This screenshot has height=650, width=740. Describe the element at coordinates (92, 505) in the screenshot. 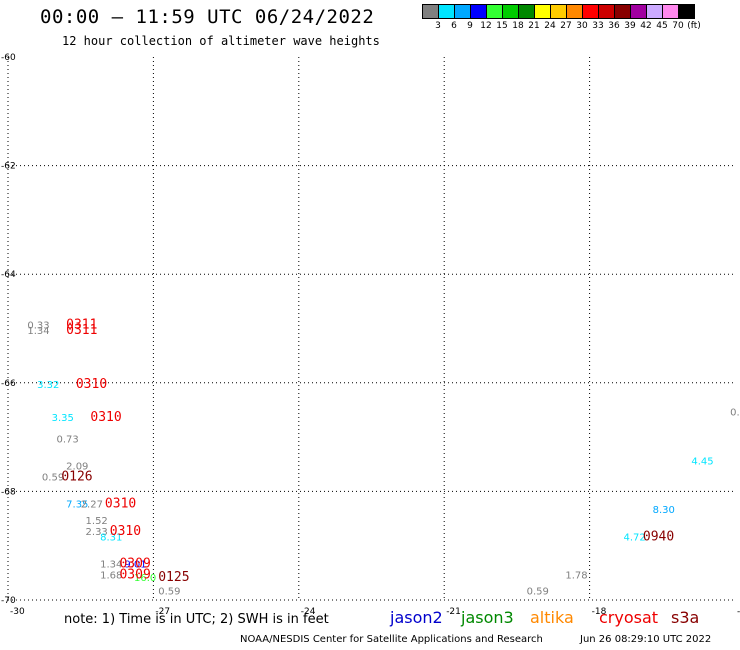

I see `wave-height-point: 2.27` at that location.